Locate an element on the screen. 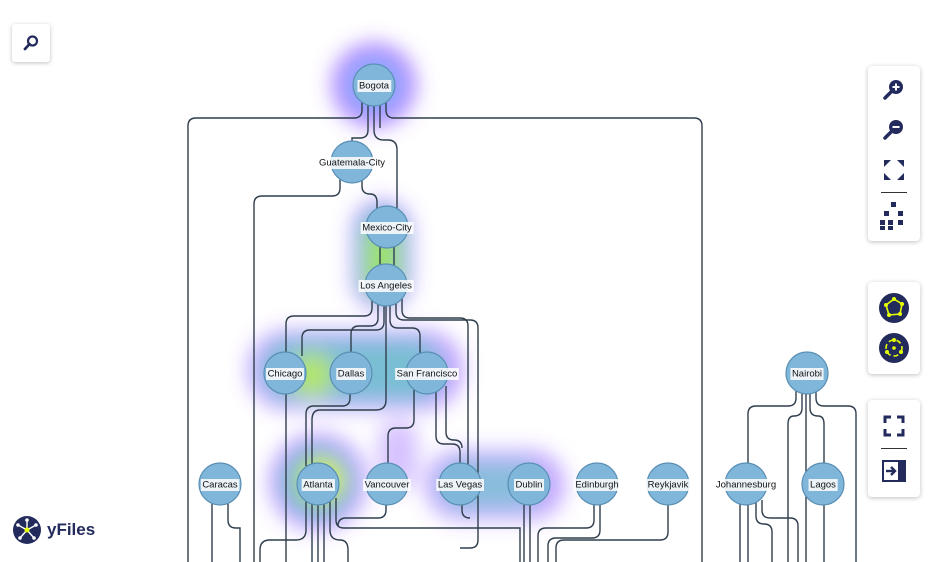 This screenshot has width=937, height=562. graph-node: Bogota is located at coordinates (374, 85).